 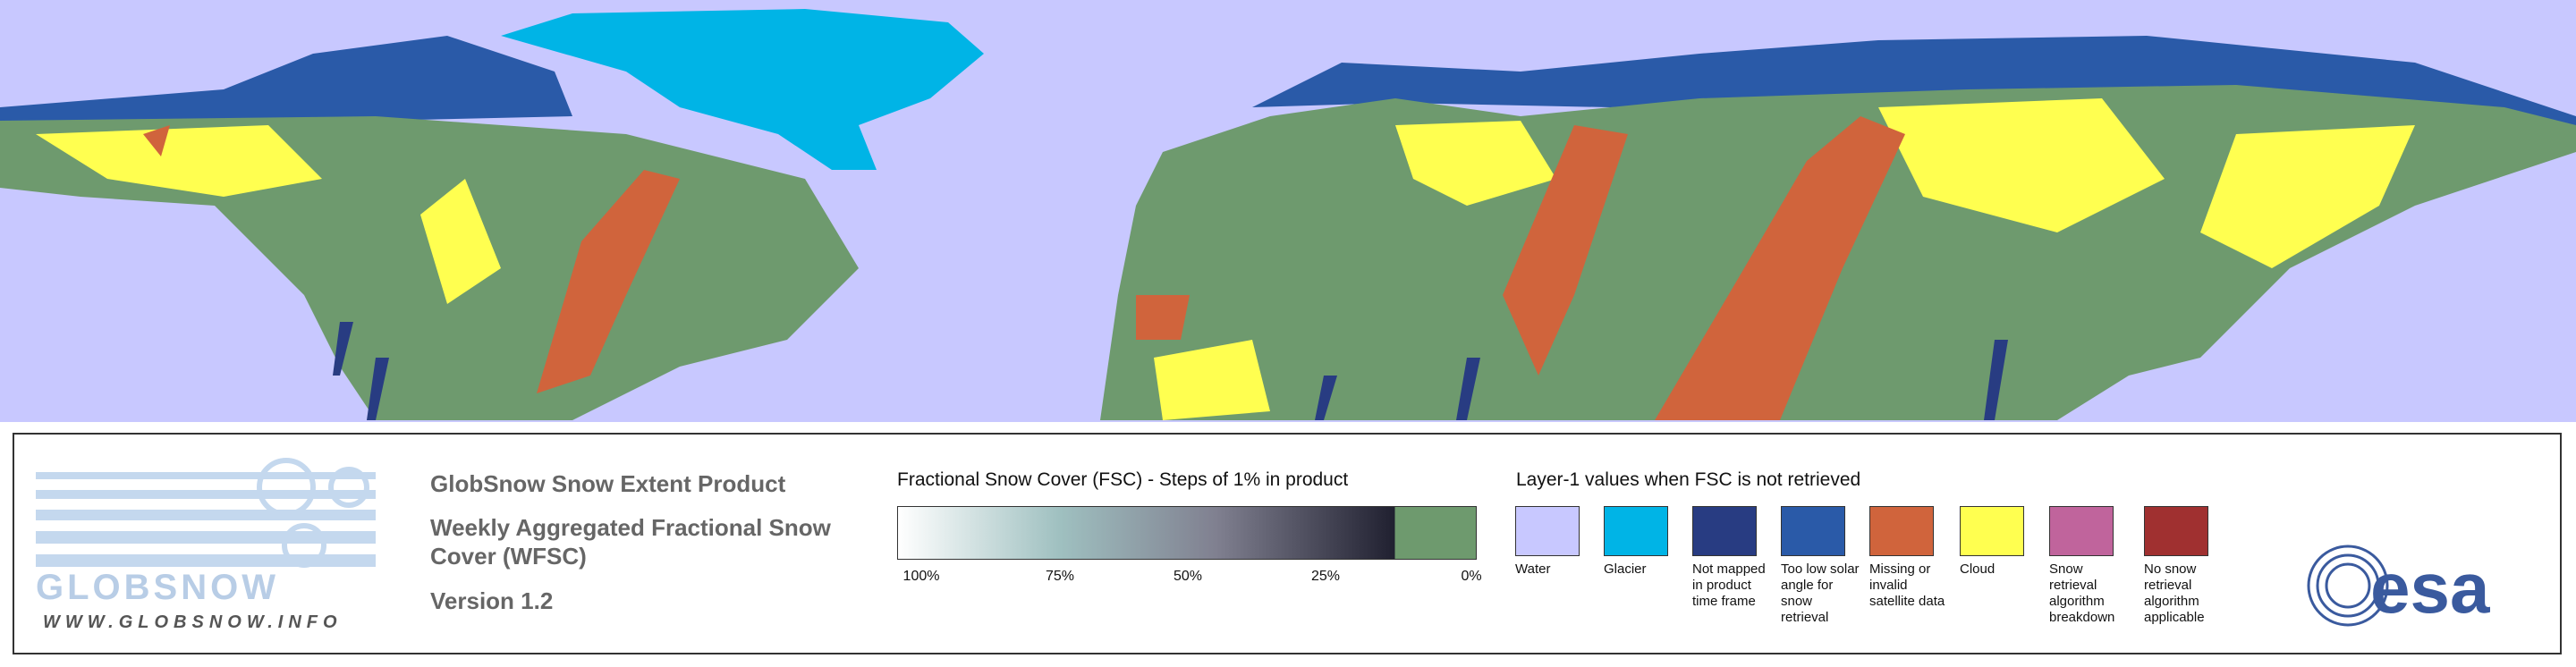 What do you see at coordinates (2174, 593) in the screenshot?
I see `legend-label: No snow retrieval algorithm applicable` at bounding box center [2174, 593].